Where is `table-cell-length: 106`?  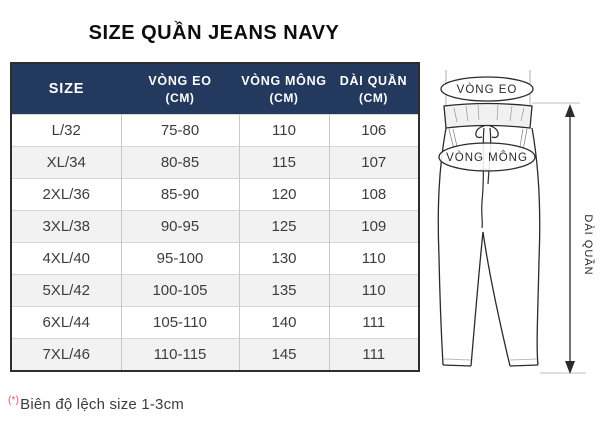 table-cell-length: 106 is located at coordinates (373, 130).